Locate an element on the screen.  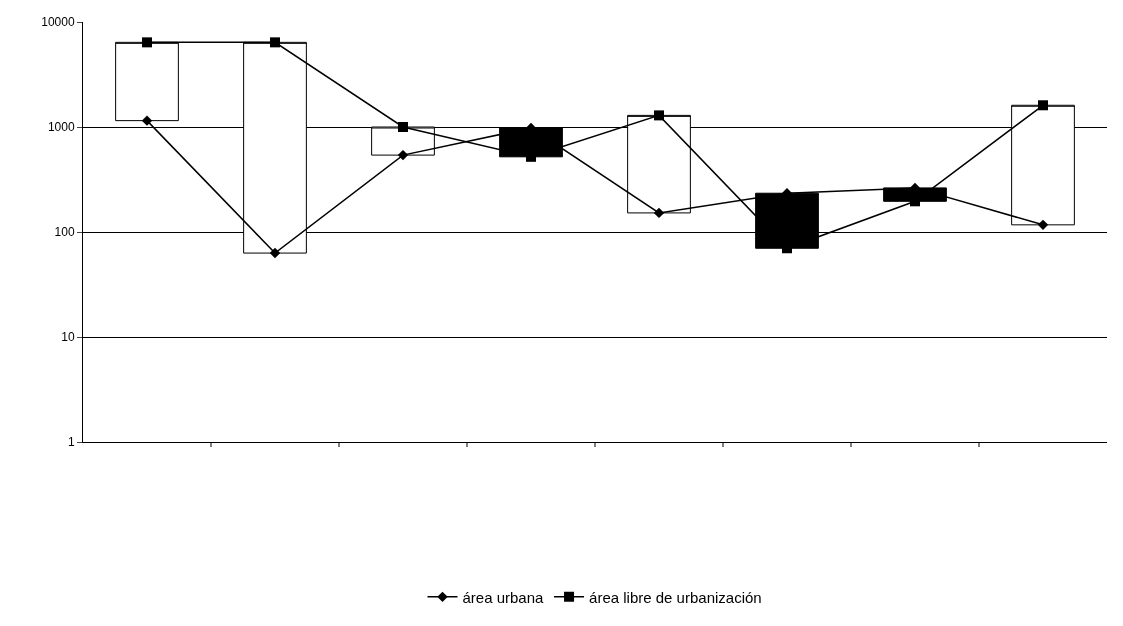
y-tick-label: 10 is located at coordinates (68, 337).